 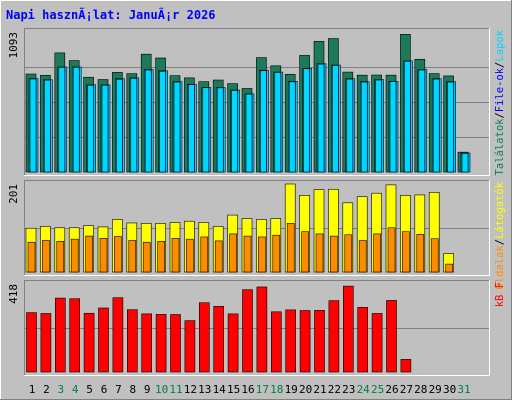 What do you see at coordinates (420, 389) in the screenshot?
I see `day-label: 28` at bounding box center [420, 389].